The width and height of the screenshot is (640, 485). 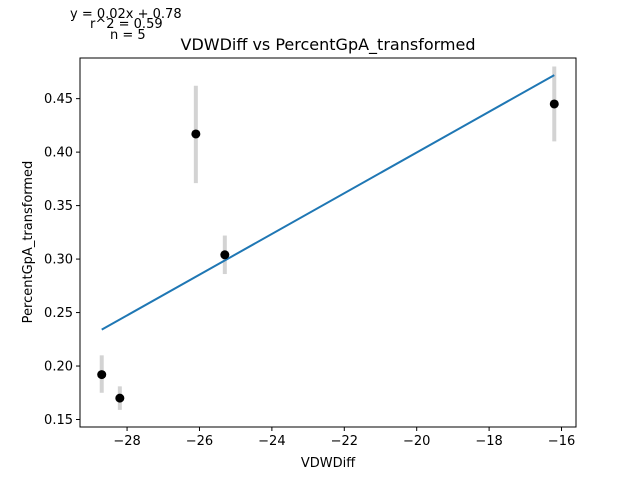 What do you see at coordinates (199, 441) in the screenshot?
I see `x-tick-label: −26` at bounding box center [199, 441].